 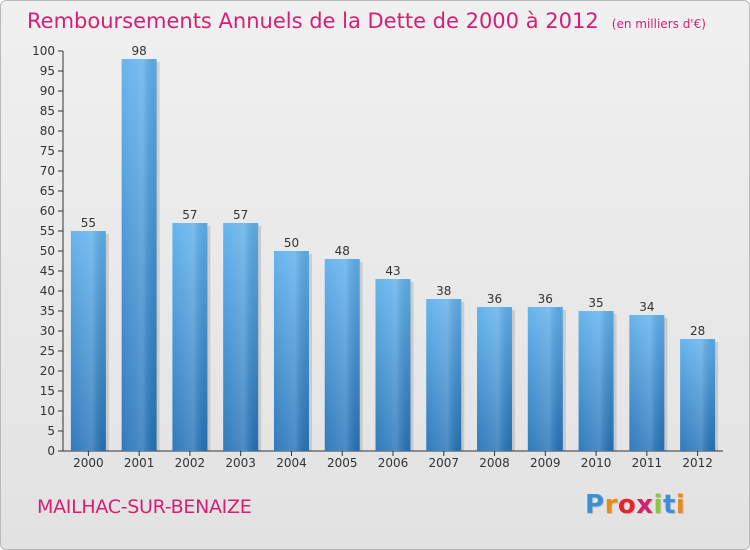 What do you see at coordinates (47, 111) in the screenshot?
I see `y-tick-label: 85` at bounding box center [47, 111].